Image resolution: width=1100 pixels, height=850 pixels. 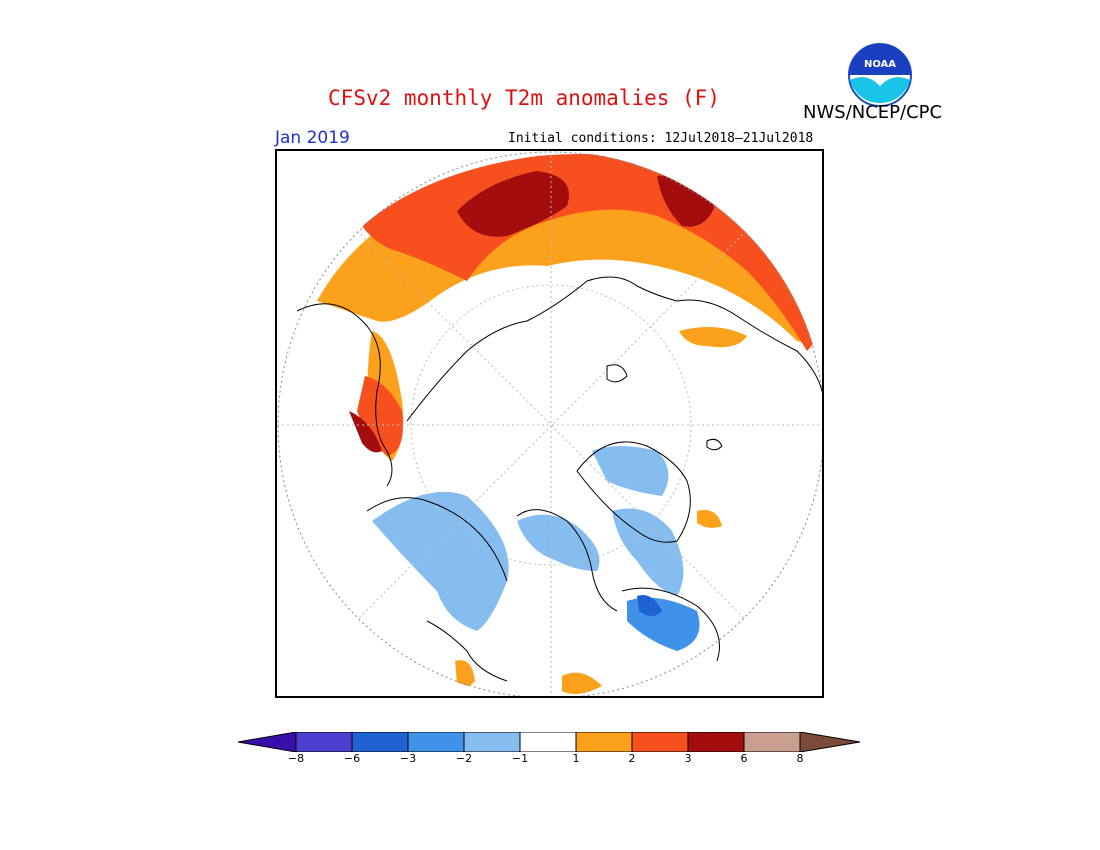 I want to click on legend-tick-label: −2, so click(x=464, y=758).